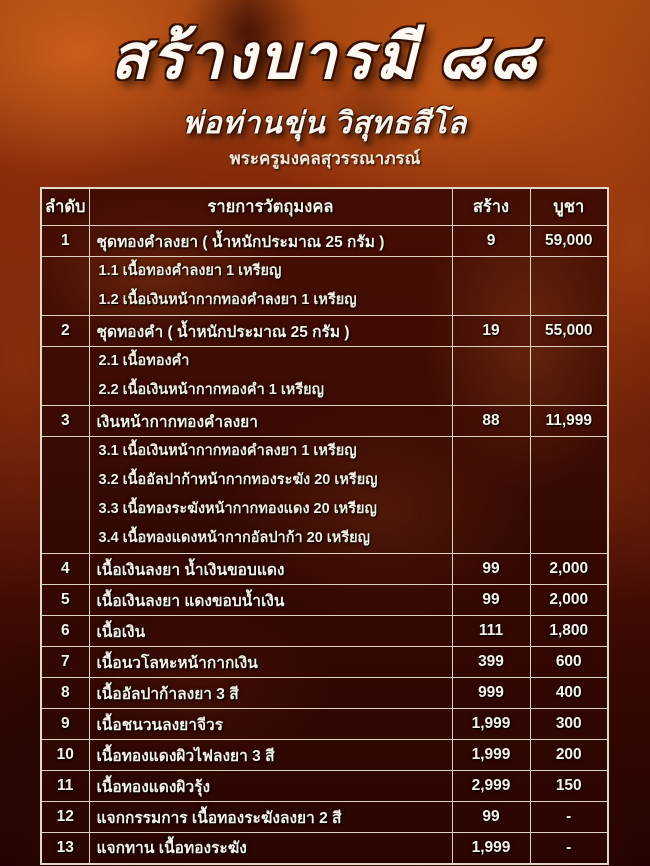 Image resolution: width=650 pixels, height=866 pixels. I want to click on sub-item: 1.2 เนื้อเงินหน้ากากทองคำลงยา 1 เหรียญ, so click(227, 300).